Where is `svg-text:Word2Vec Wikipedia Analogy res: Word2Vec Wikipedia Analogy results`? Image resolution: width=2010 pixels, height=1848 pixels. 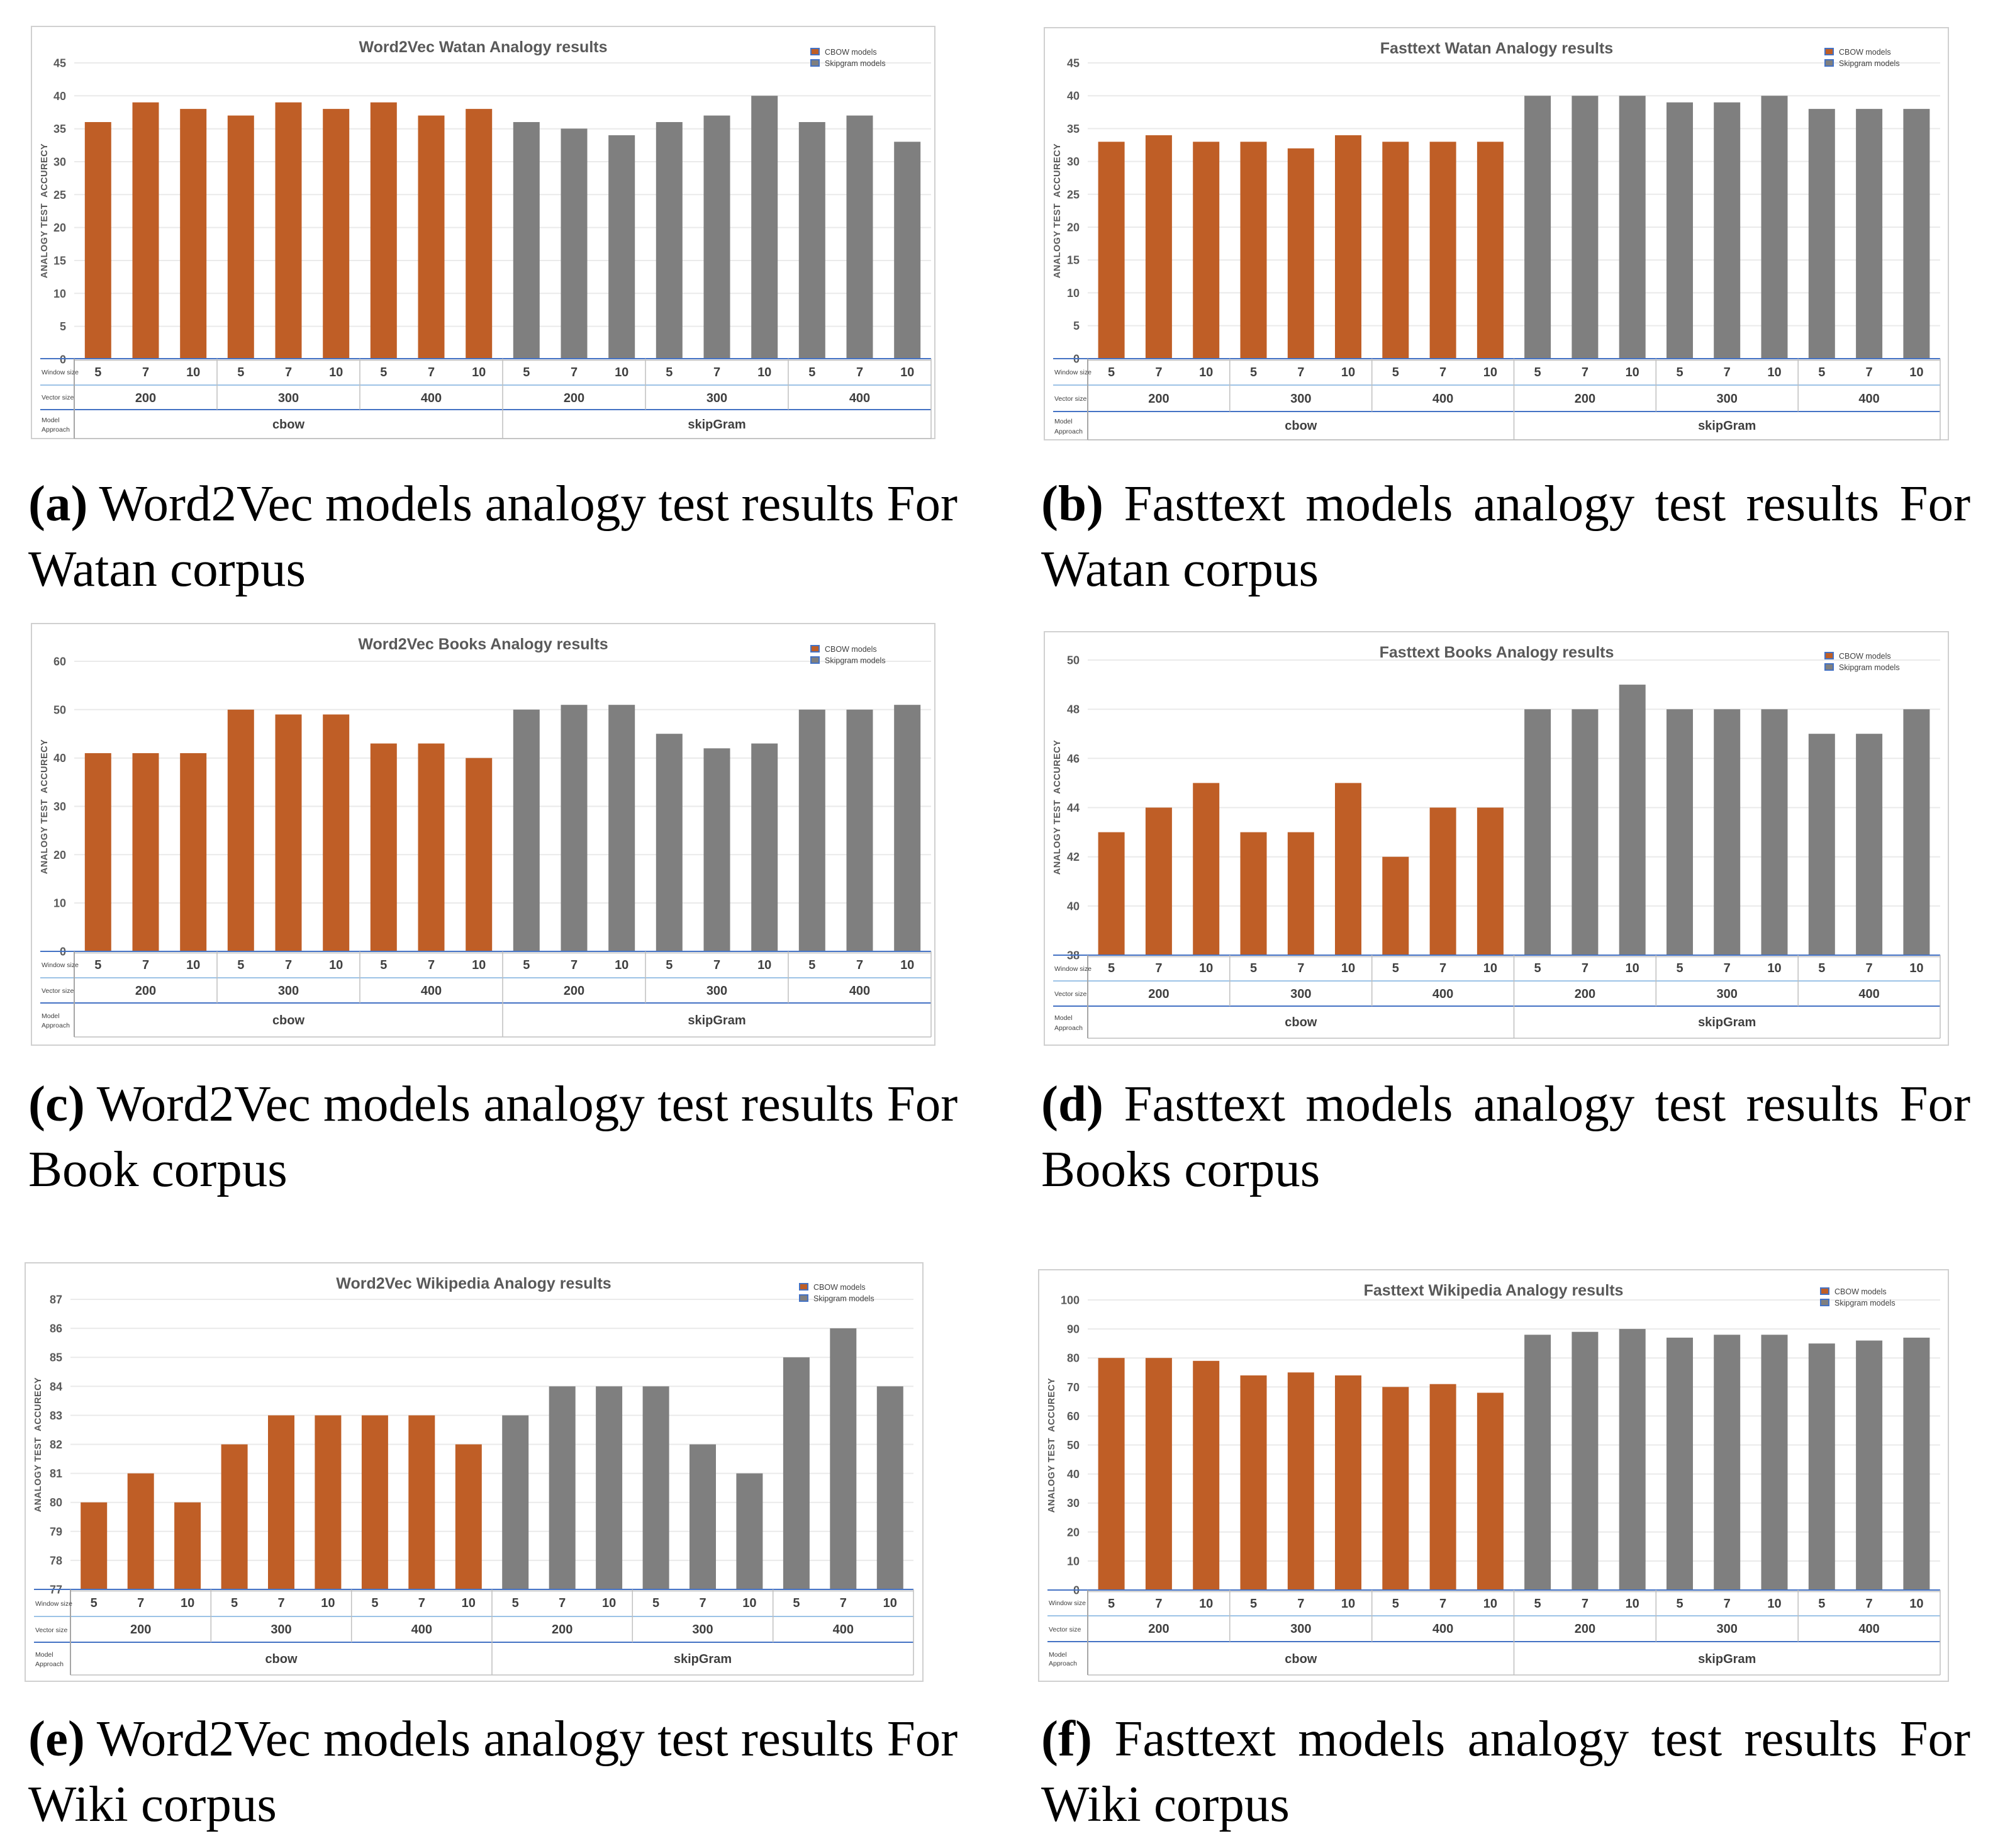 svg-text:Word2Vec Wikipedia Analogy res: Word2Vec Wikipedia Analogy results is located at coordinates (473, 1283).